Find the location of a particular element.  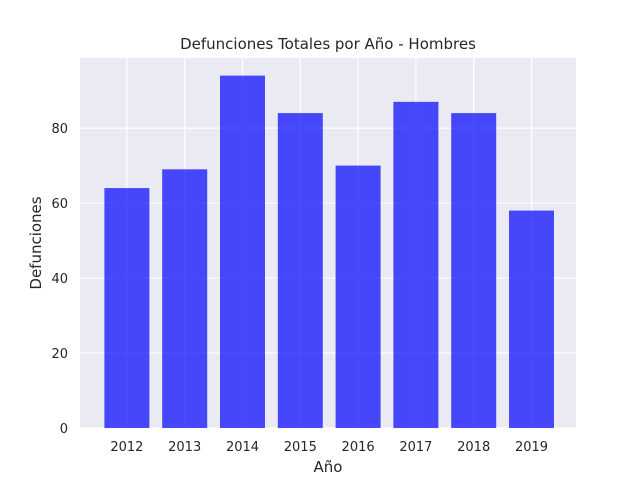

x-tick-label: 2015 is located at coordinates (300, 447).